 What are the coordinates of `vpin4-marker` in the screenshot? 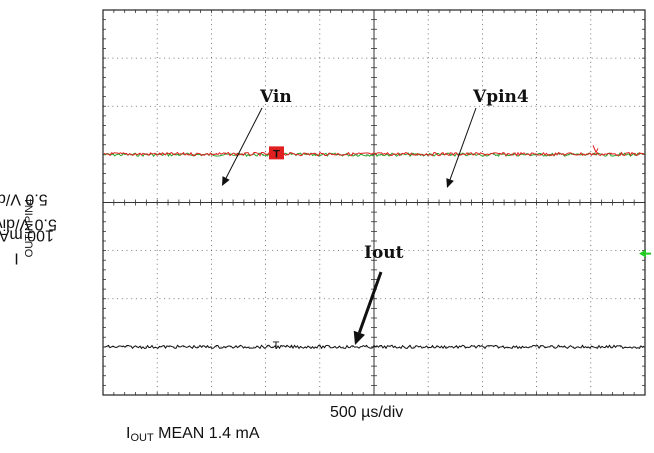 It's located at (595, 149).